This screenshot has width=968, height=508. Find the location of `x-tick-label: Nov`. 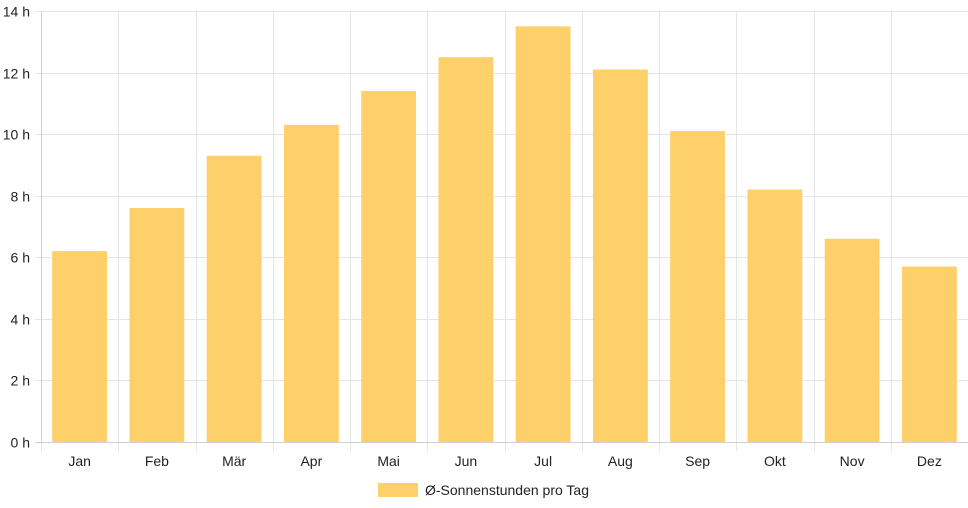

x-tick-label: Nov is located at coordinates (852, 461).